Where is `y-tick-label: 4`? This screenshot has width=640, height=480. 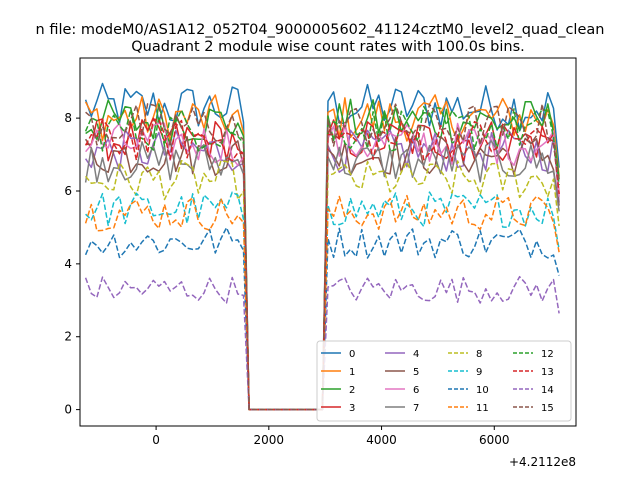
y-tick-label: 4 is located at coordinates (68, 264).